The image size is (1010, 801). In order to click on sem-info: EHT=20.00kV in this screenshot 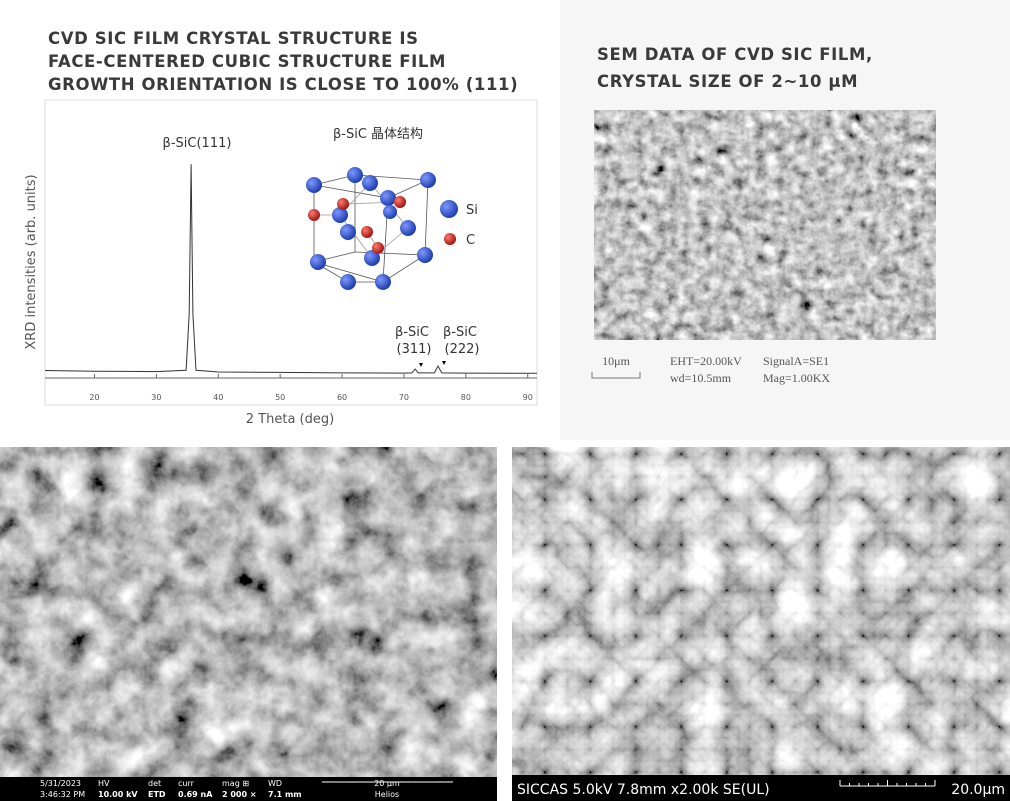, I will do `click(706, 361)`.